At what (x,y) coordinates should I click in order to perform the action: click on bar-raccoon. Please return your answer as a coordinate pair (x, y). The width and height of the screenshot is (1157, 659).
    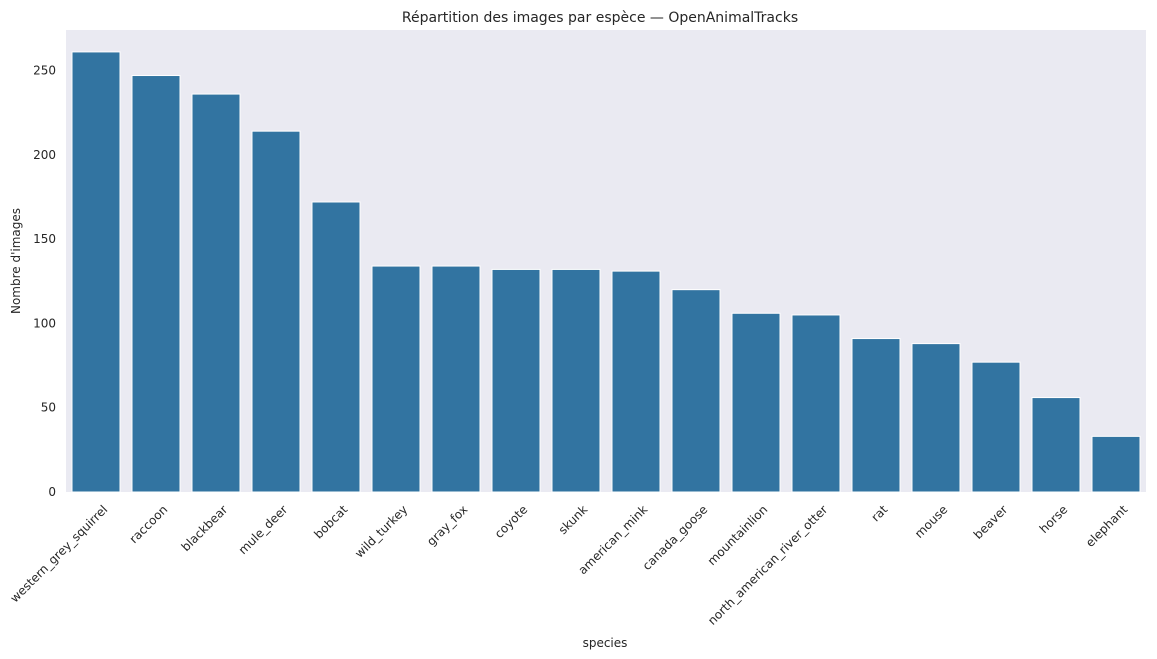
    Looking at the image, I should click on (156, 284).